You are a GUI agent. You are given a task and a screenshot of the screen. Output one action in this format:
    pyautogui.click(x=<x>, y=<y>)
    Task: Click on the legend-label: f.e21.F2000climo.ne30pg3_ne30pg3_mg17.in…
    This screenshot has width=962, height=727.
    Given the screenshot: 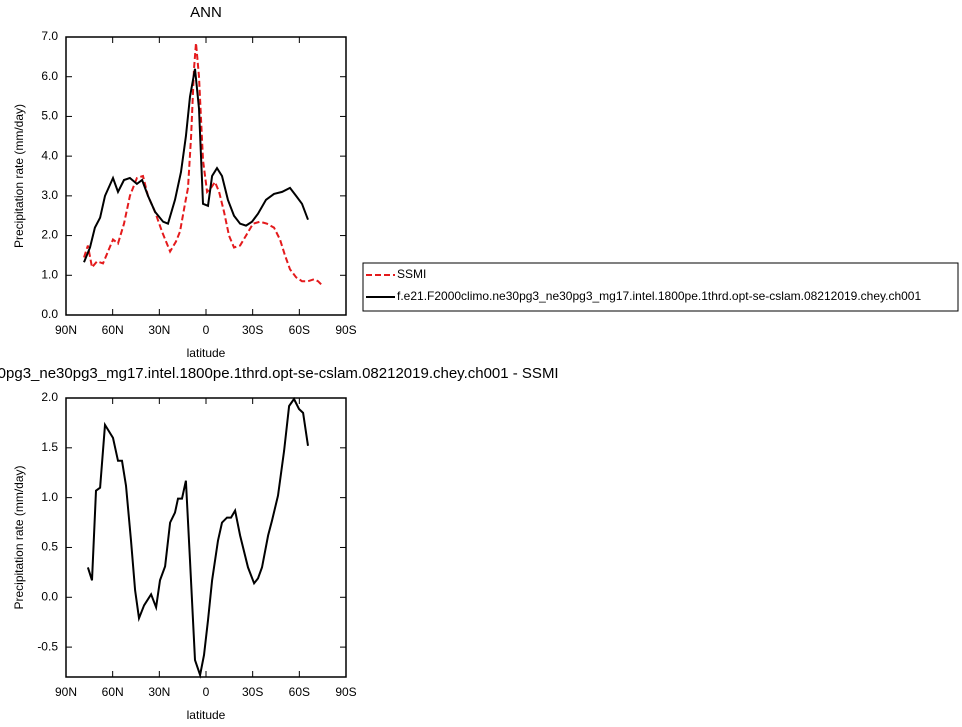 What is the action you would take?
    pyautogui.click(x=659, y=296)
    